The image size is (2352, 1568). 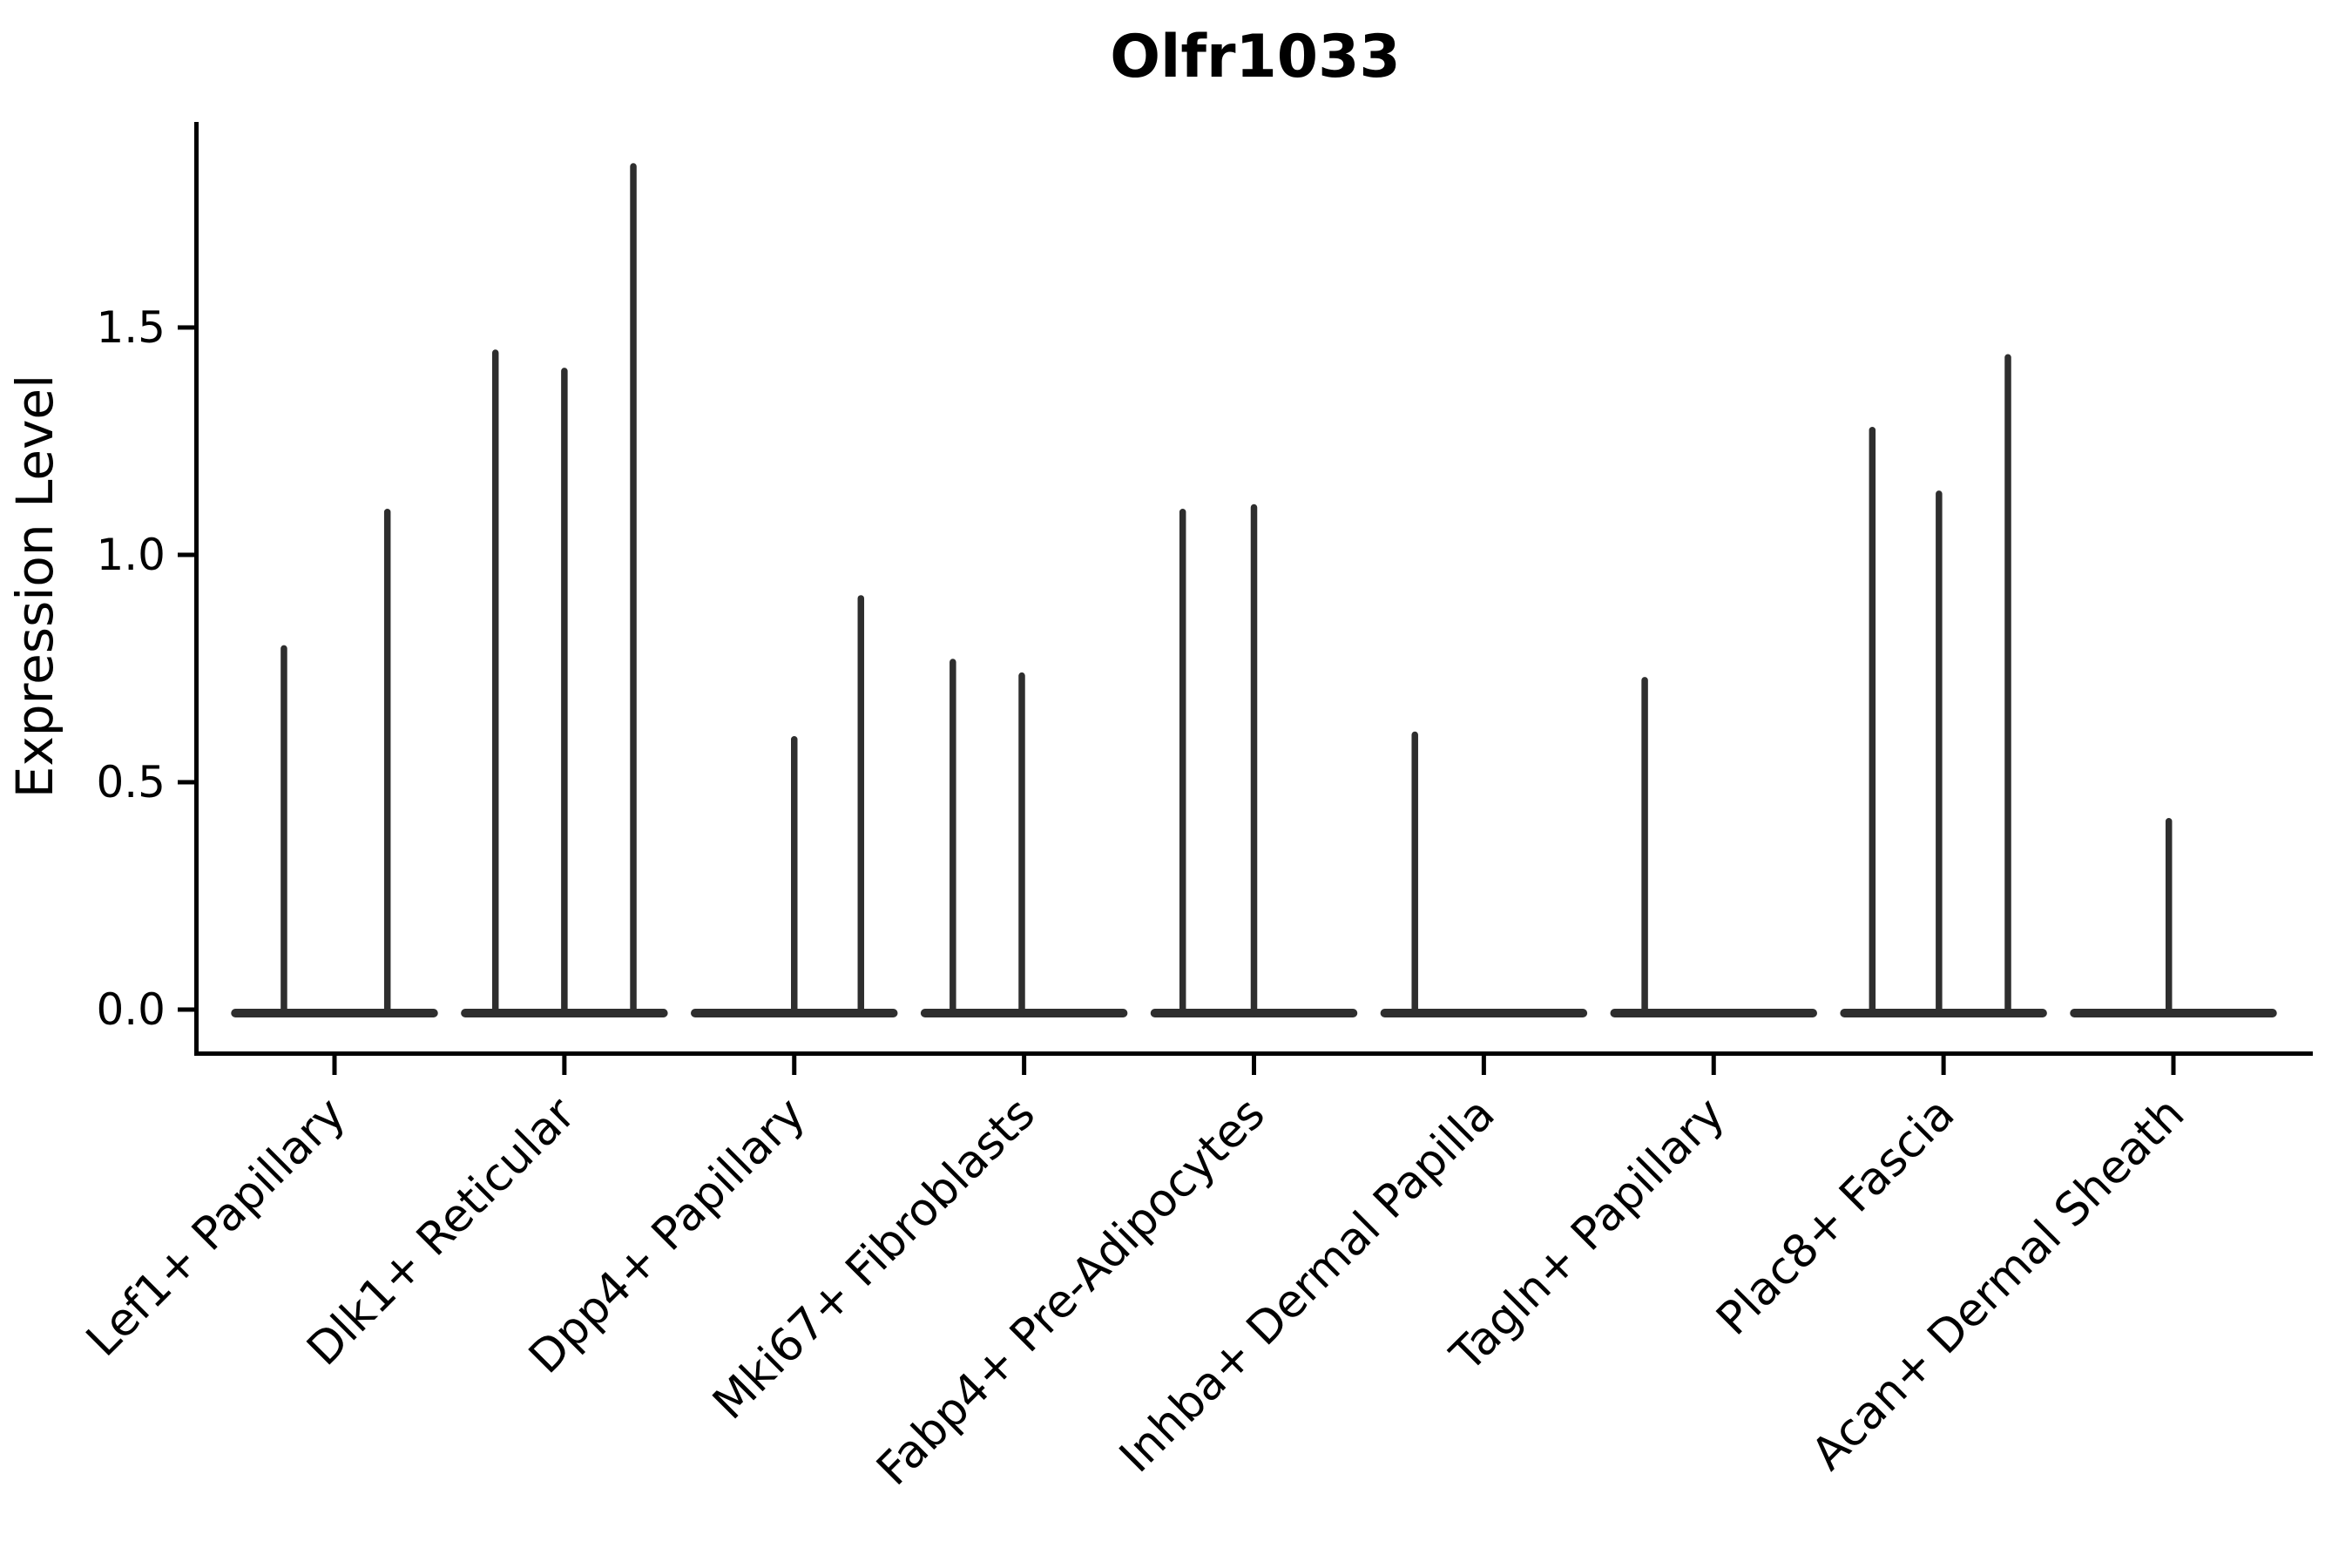 What do you see at coordinates (131, 555) in the screenshot?
I see `y-tick-label: 1.0` at bounding box center [131, 555].